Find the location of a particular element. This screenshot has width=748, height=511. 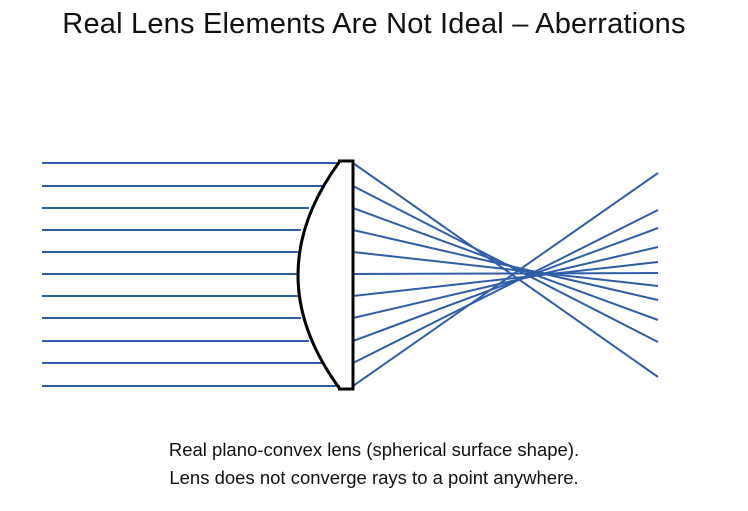

lens-curved-surface is located at coordinates (319, 275).